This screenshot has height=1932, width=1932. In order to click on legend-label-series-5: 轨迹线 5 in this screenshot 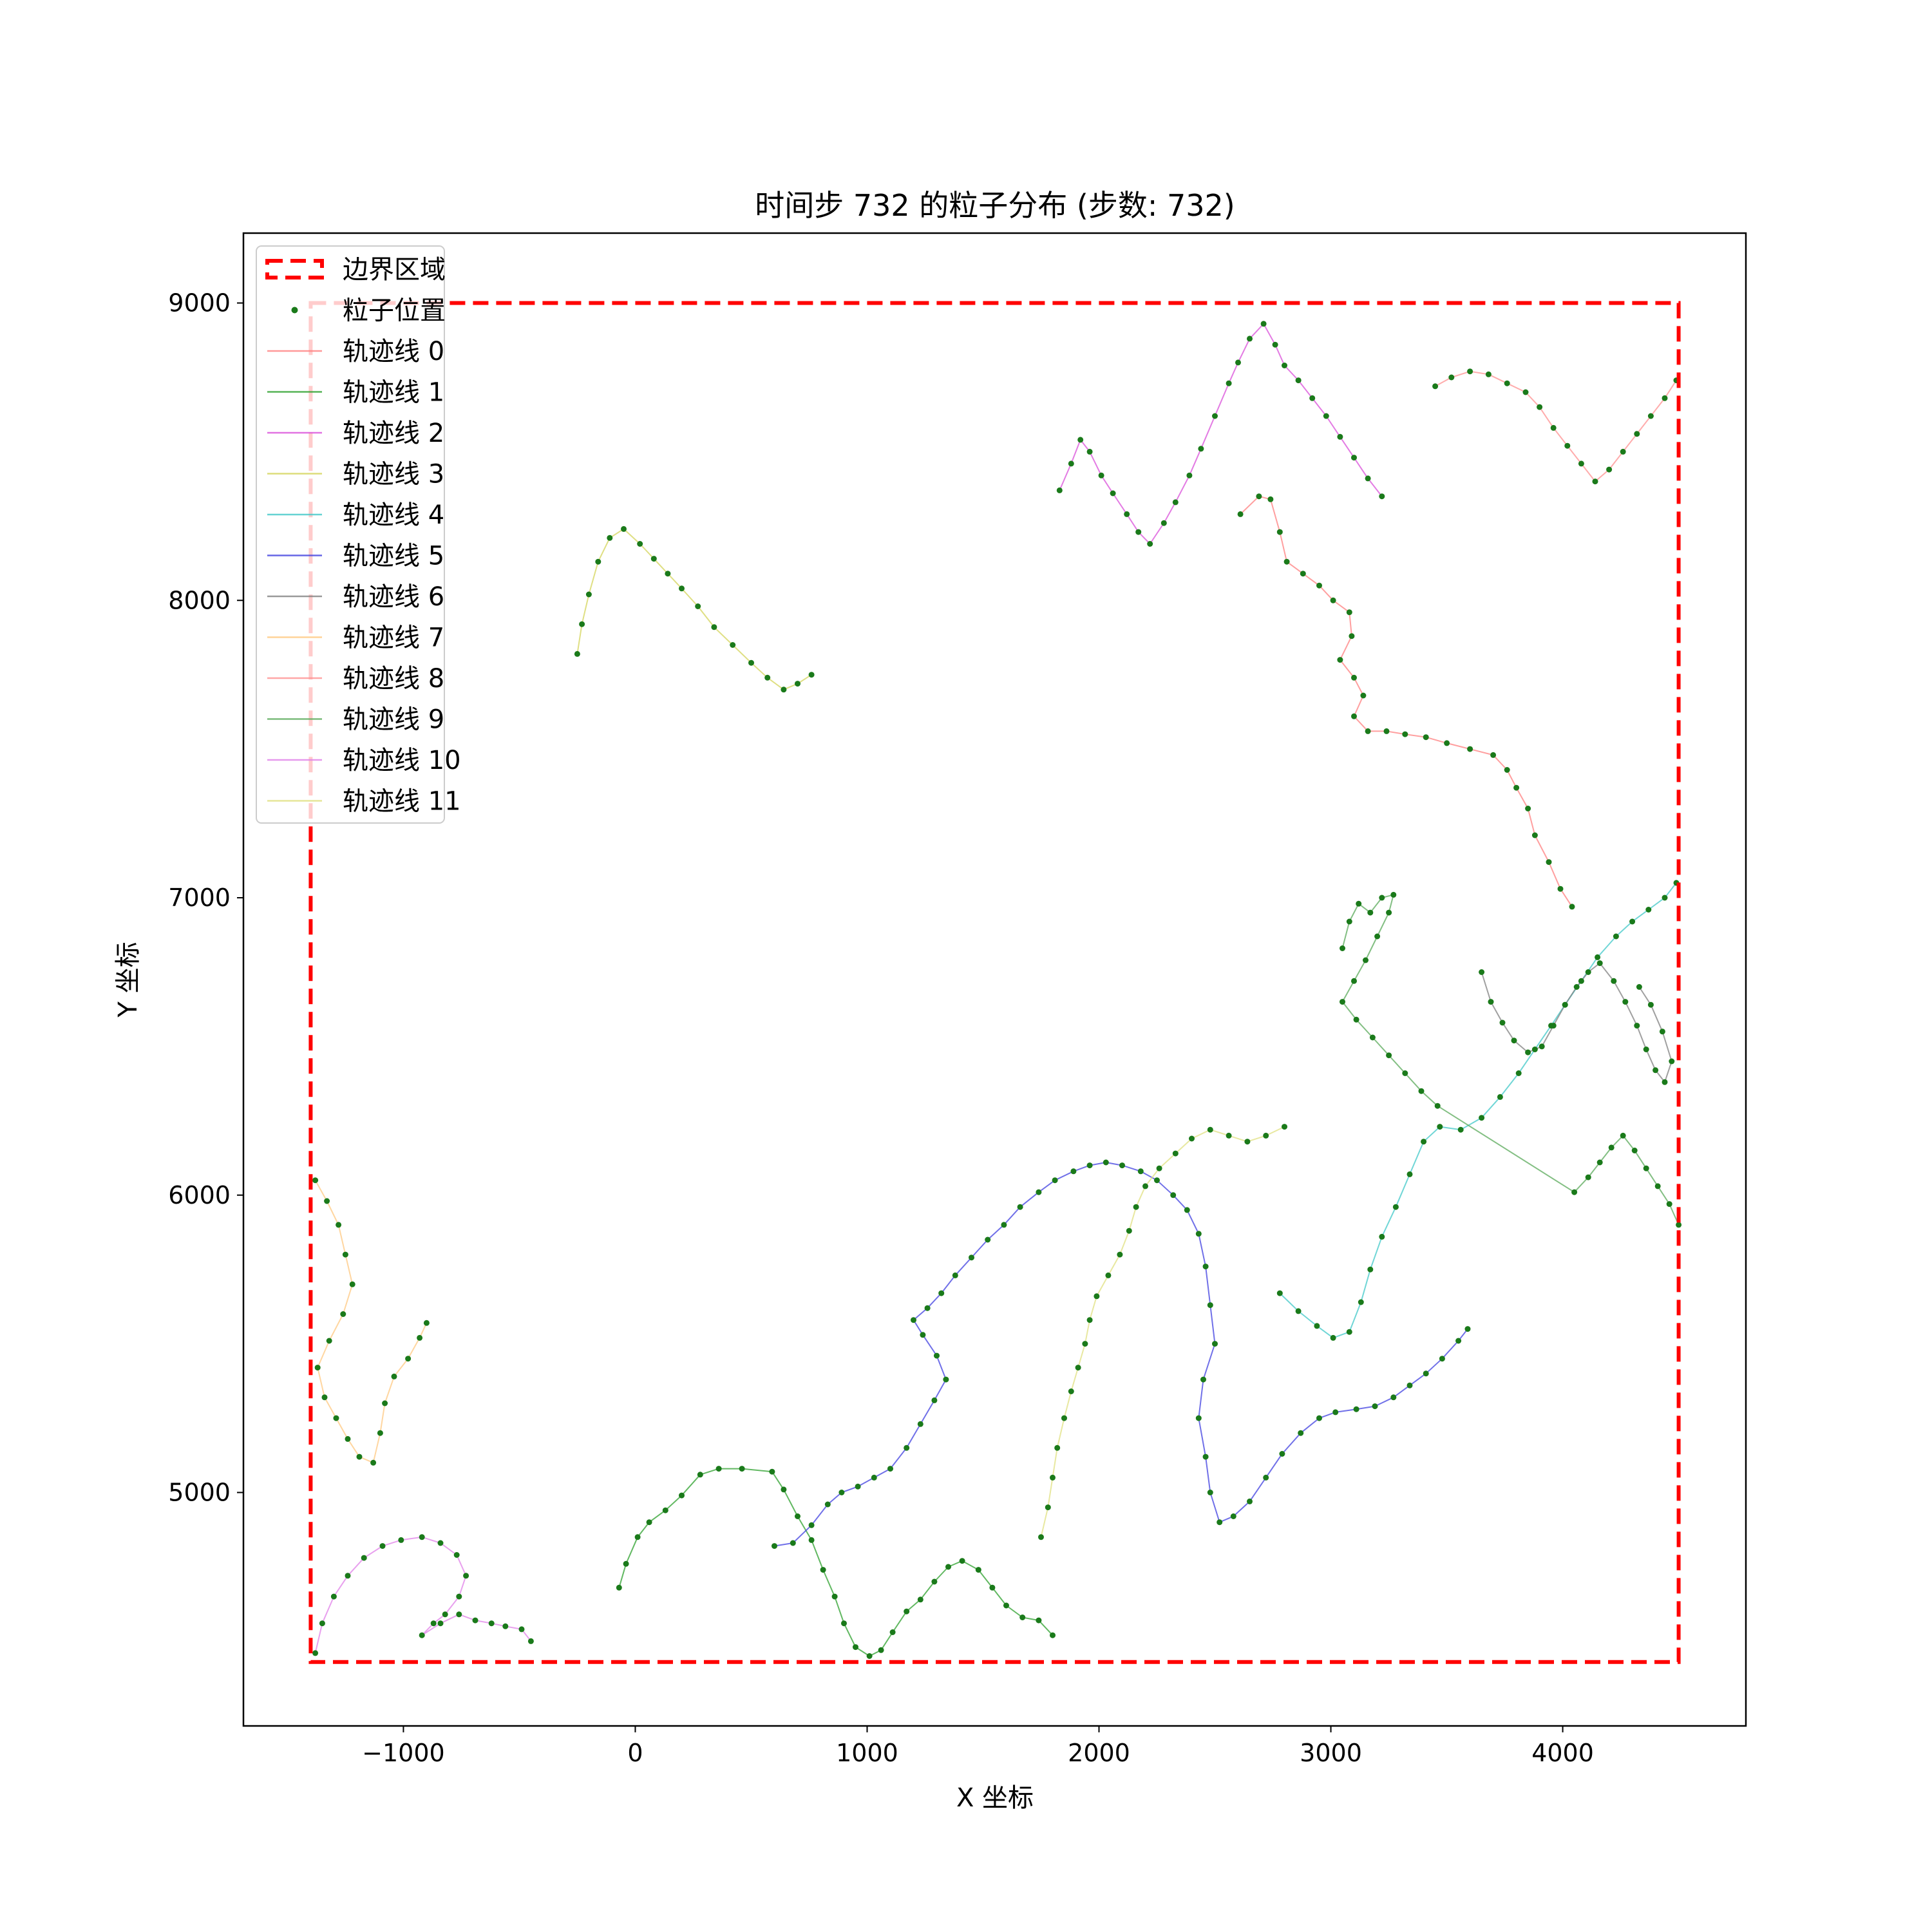, I will do `click(394, 556)`.